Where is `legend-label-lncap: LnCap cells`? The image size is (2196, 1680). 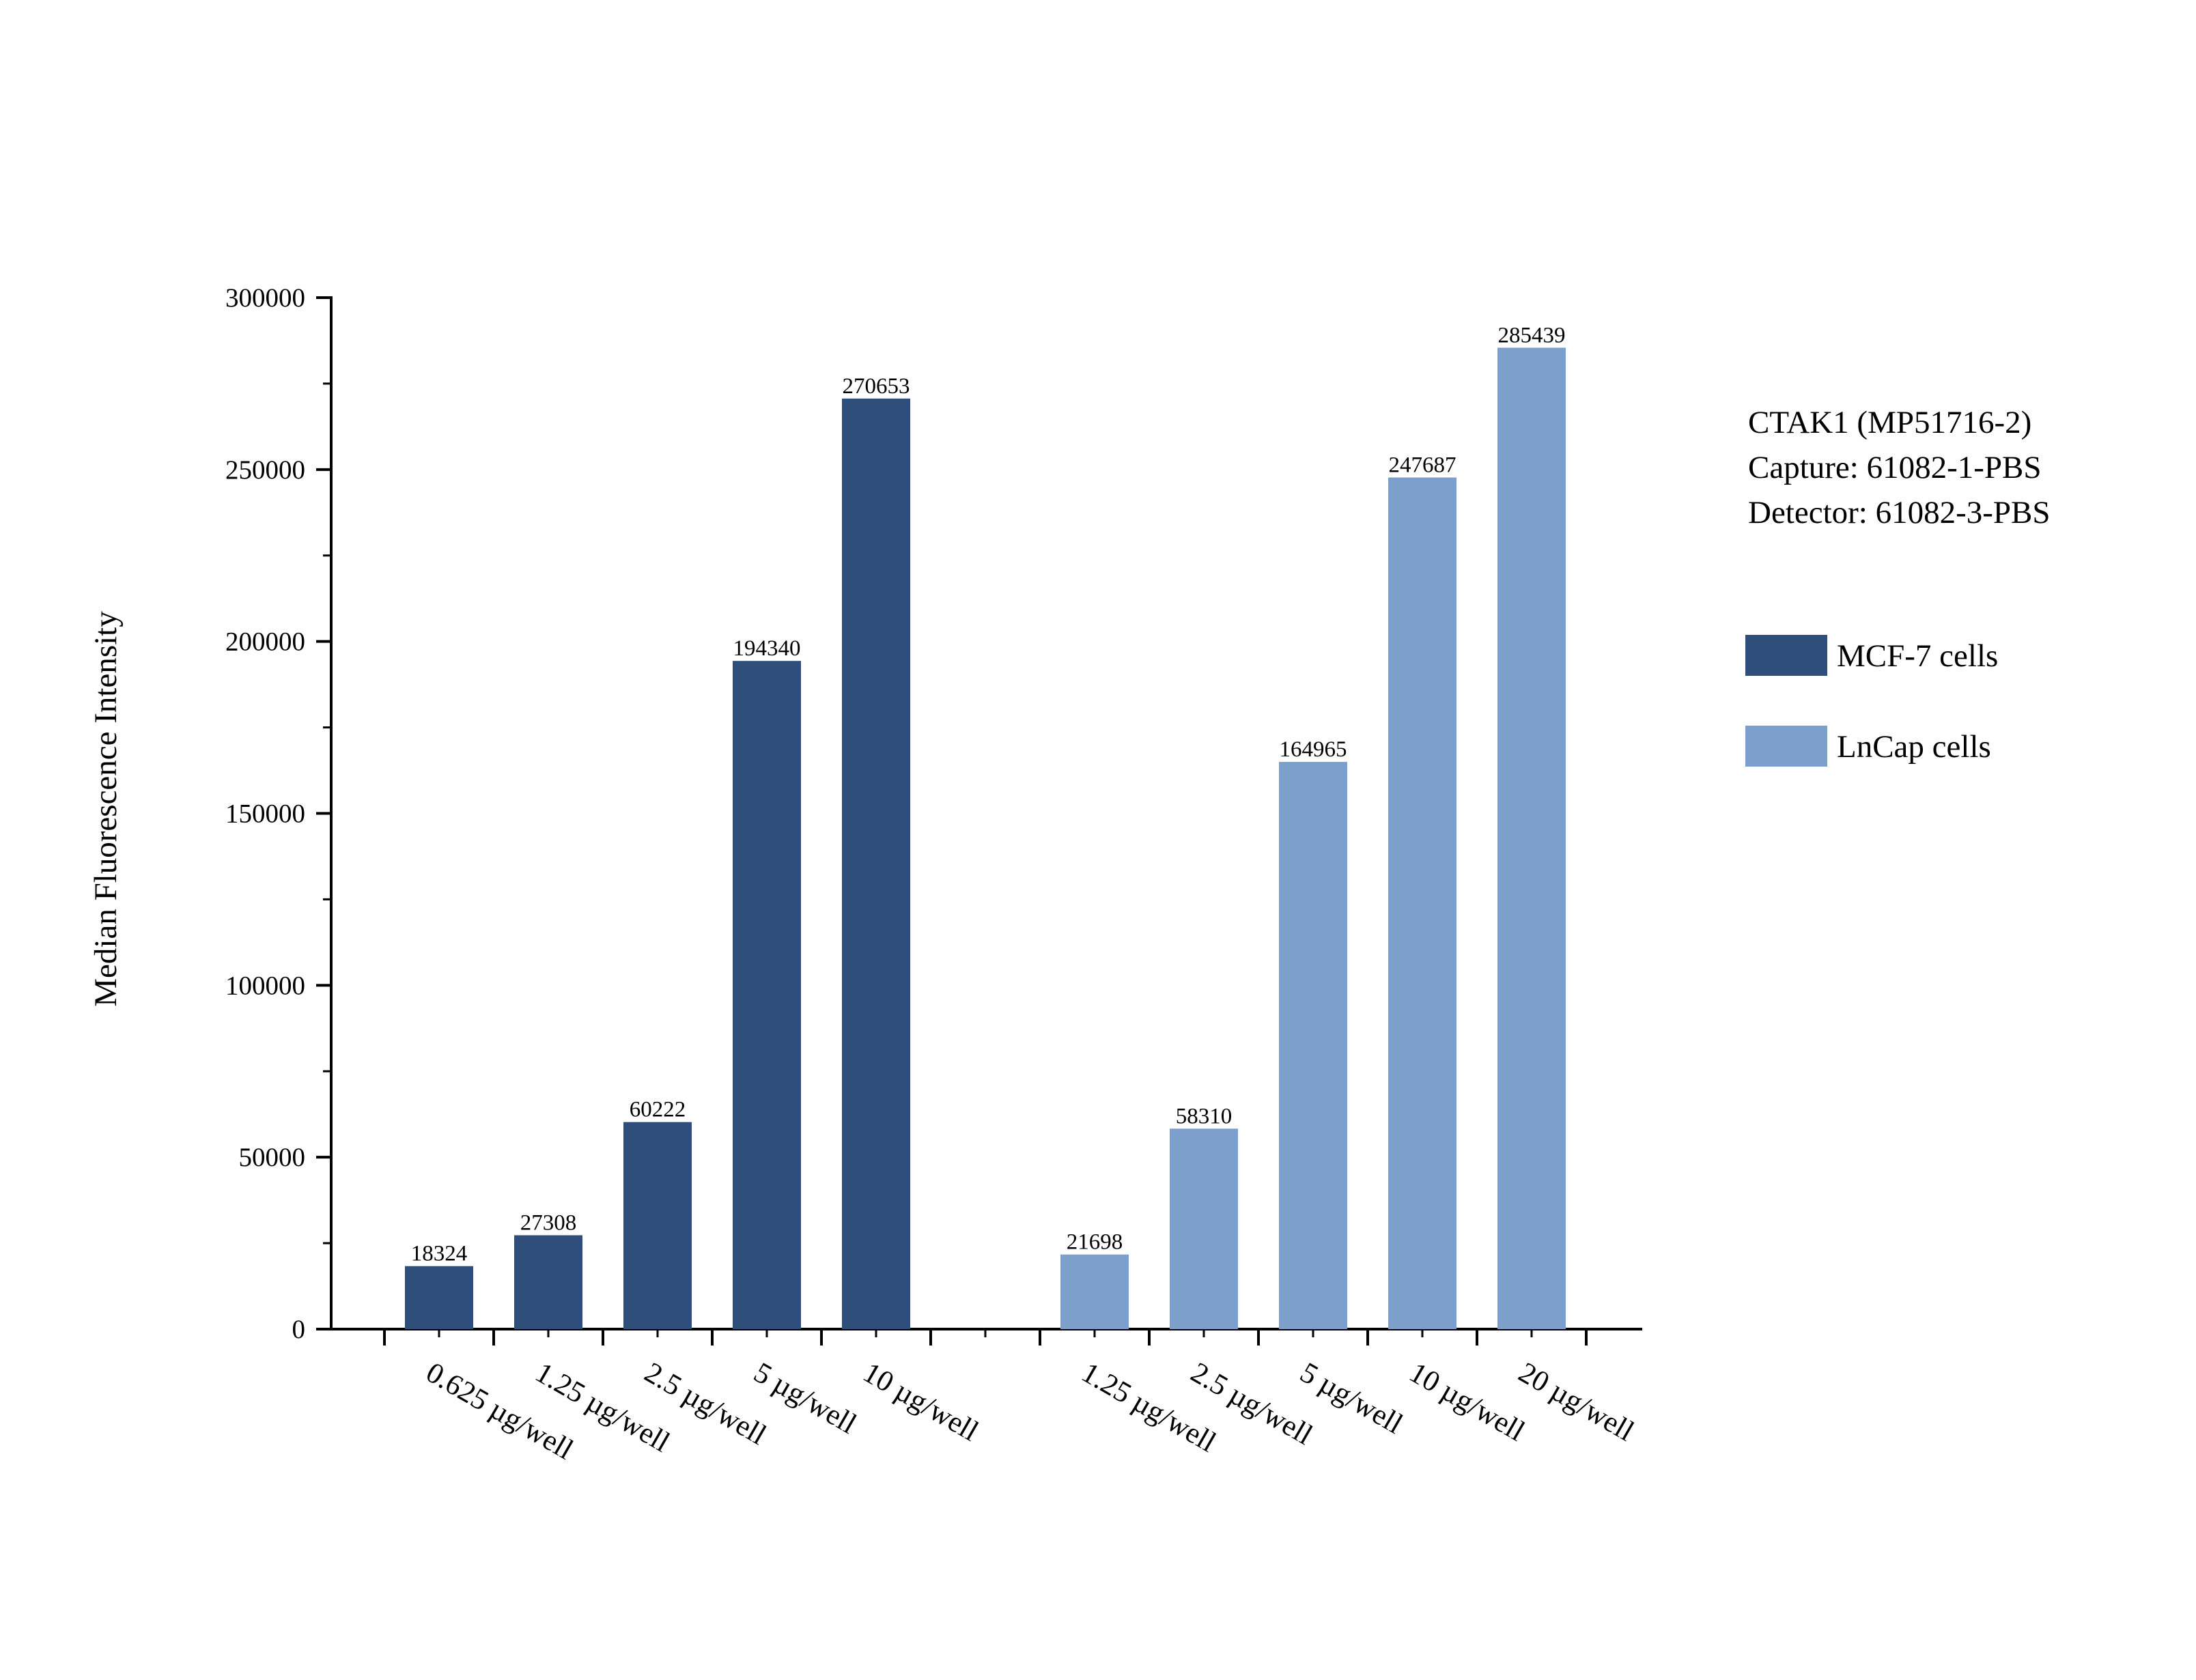 legend-label-lncap: LnCap cells is located at coordinates (1914, 747).